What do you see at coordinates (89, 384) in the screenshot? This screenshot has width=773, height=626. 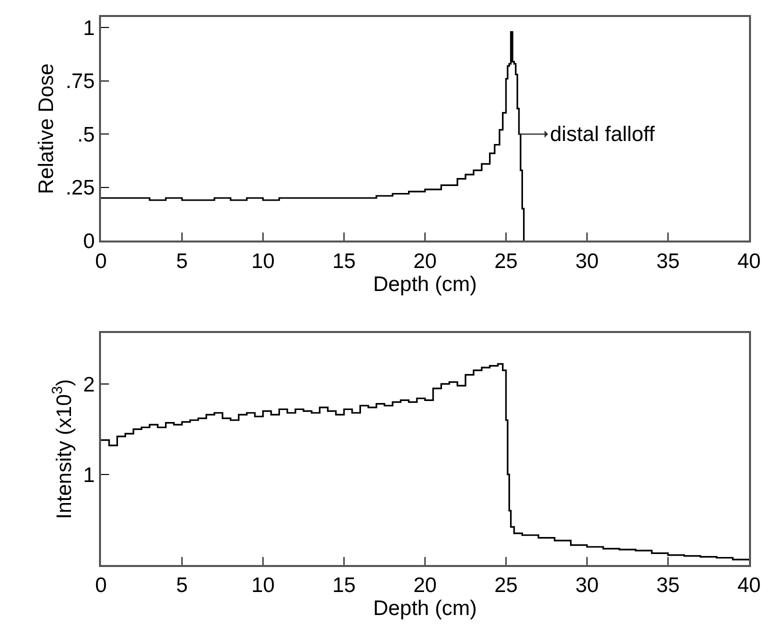 I see `y-tick-label: 2` at bounding box center [89, 384].